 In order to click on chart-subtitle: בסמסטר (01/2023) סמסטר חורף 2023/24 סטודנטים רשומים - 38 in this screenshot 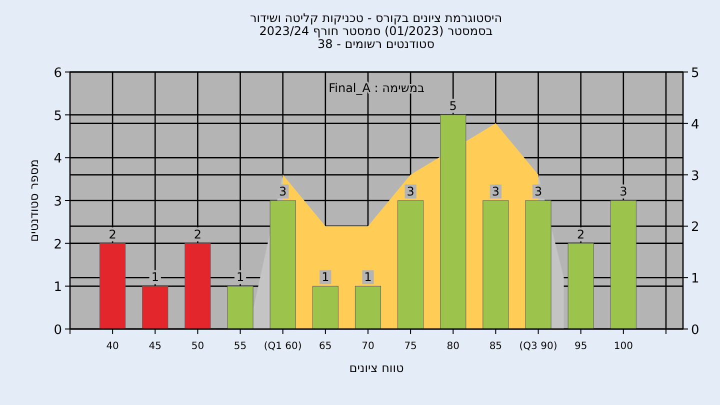, I will do `click(376, 37)`.